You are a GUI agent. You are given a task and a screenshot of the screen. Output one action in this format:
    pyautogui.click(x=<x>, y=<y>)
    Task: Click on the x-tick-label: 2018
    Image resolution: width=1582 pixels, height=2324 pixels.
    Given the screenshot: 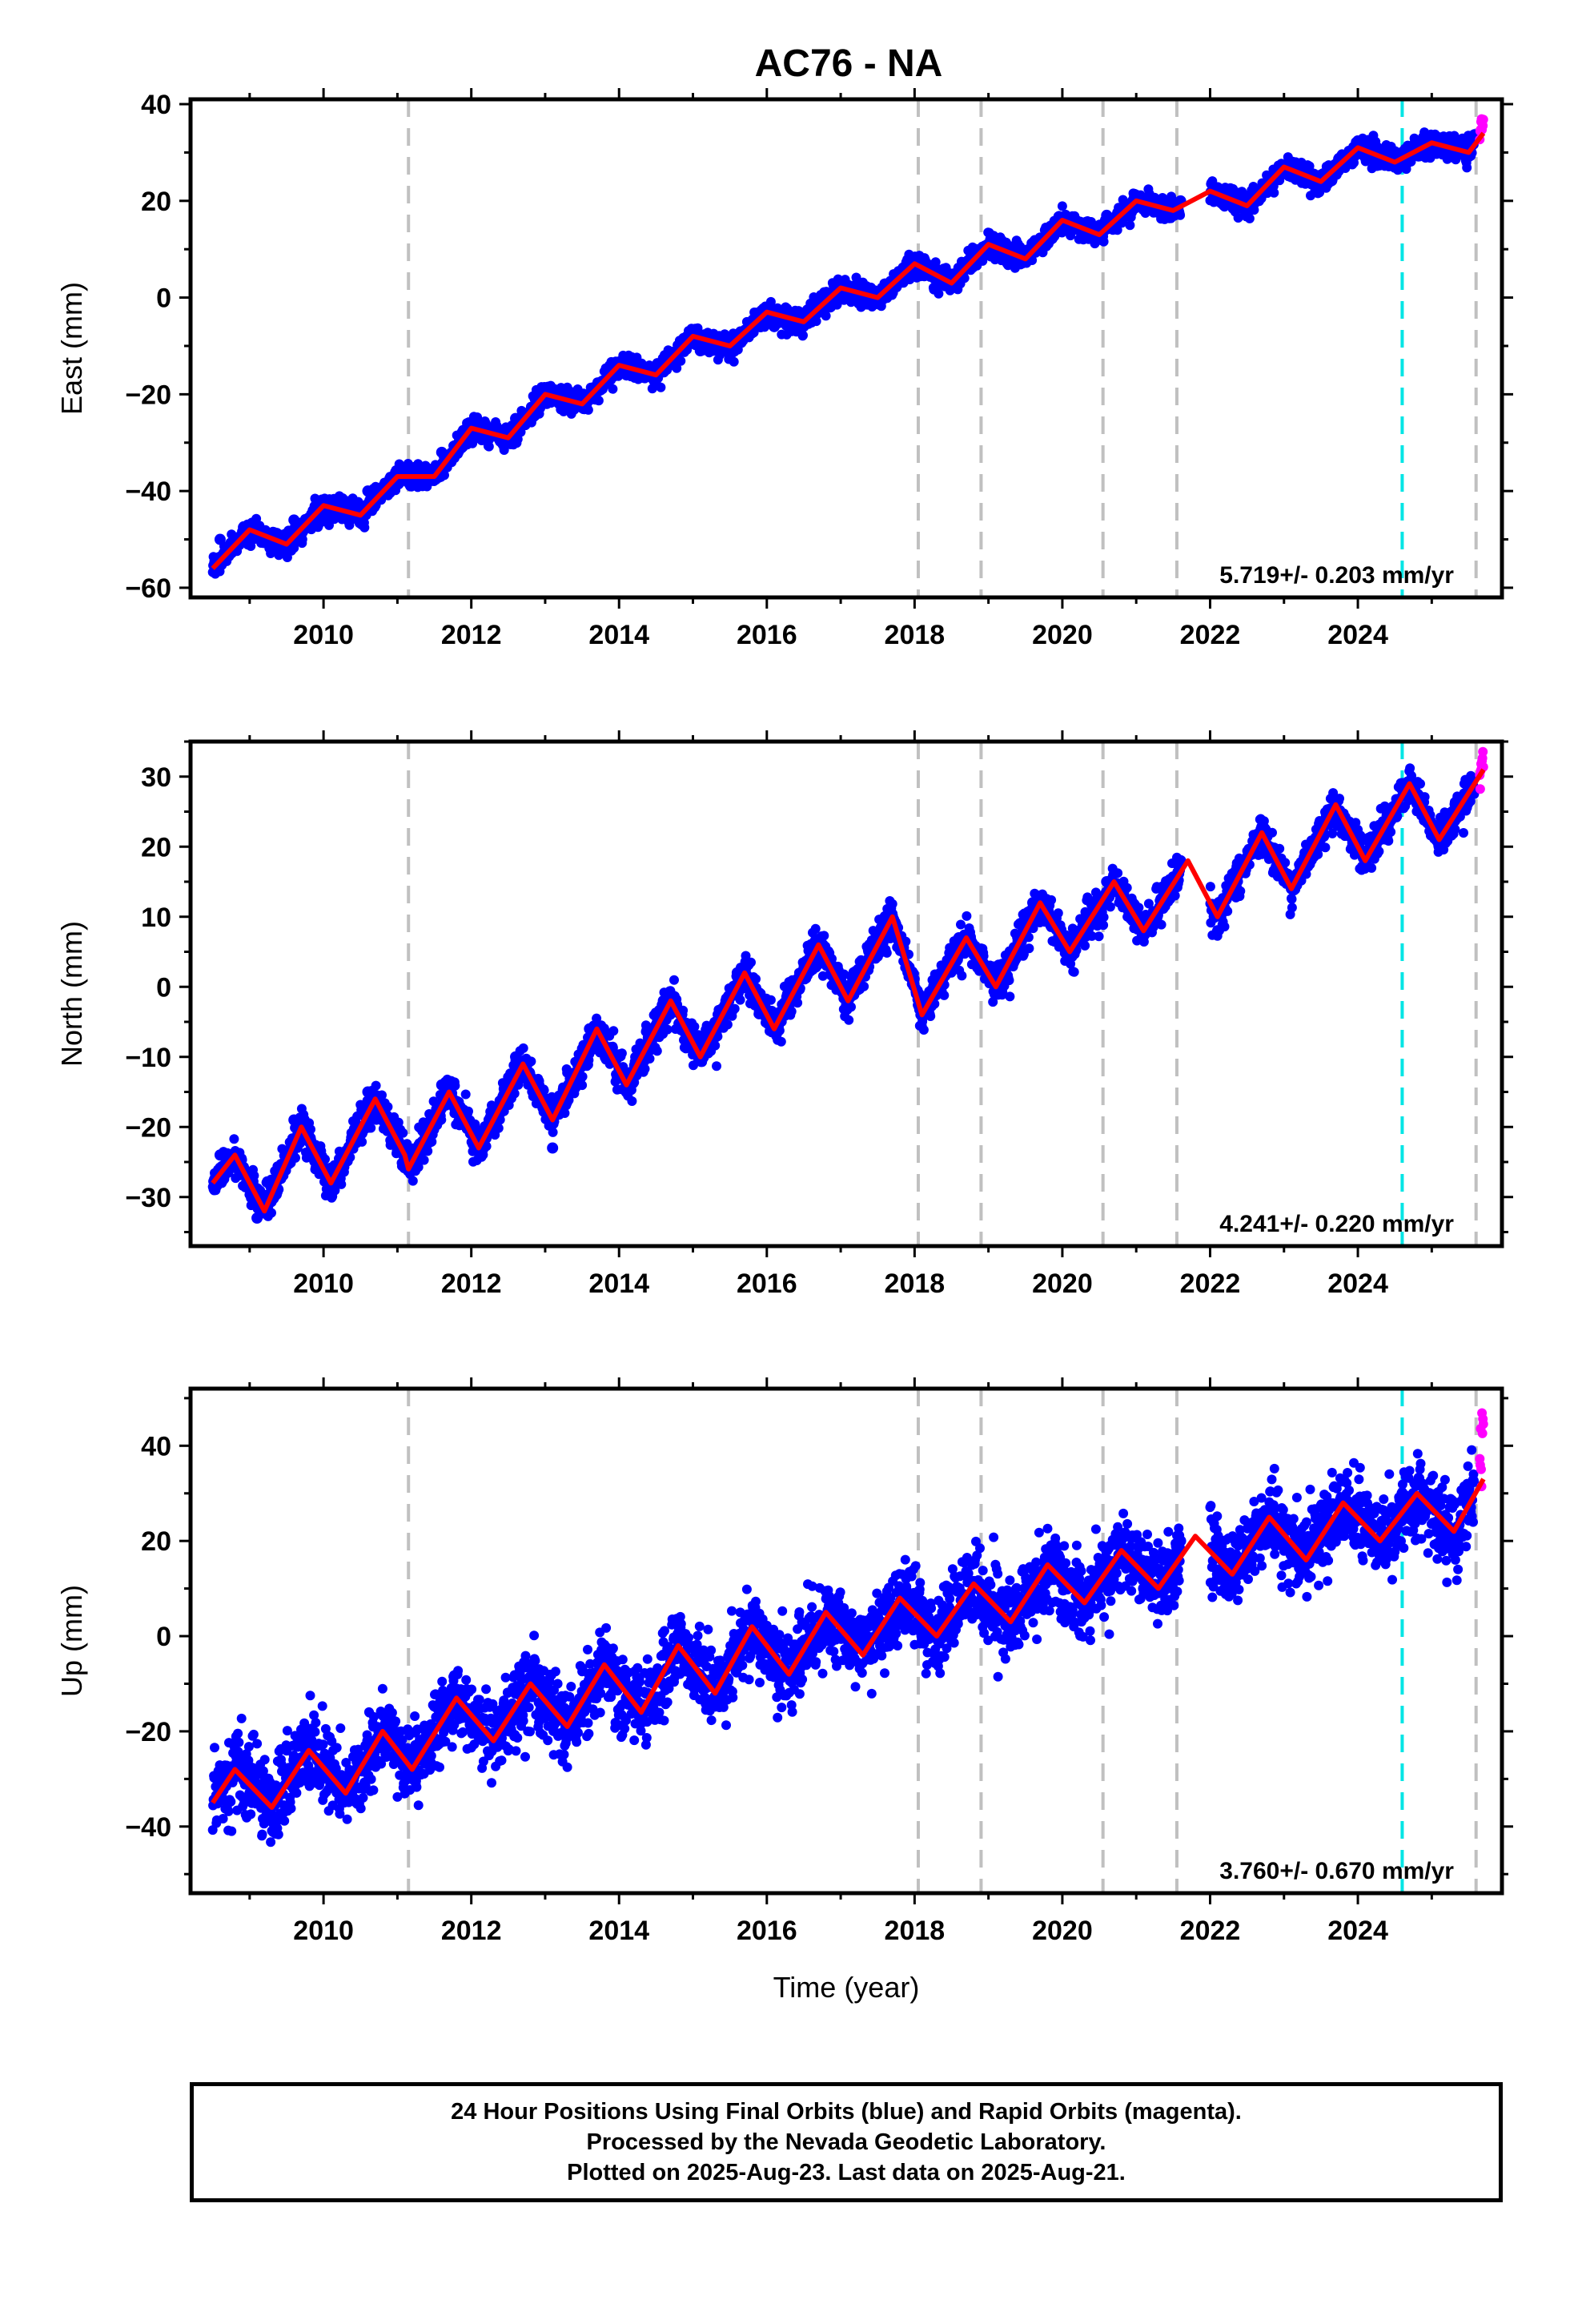 What is the action you would take?
    pyautogui.click(x=915, y=635)
    